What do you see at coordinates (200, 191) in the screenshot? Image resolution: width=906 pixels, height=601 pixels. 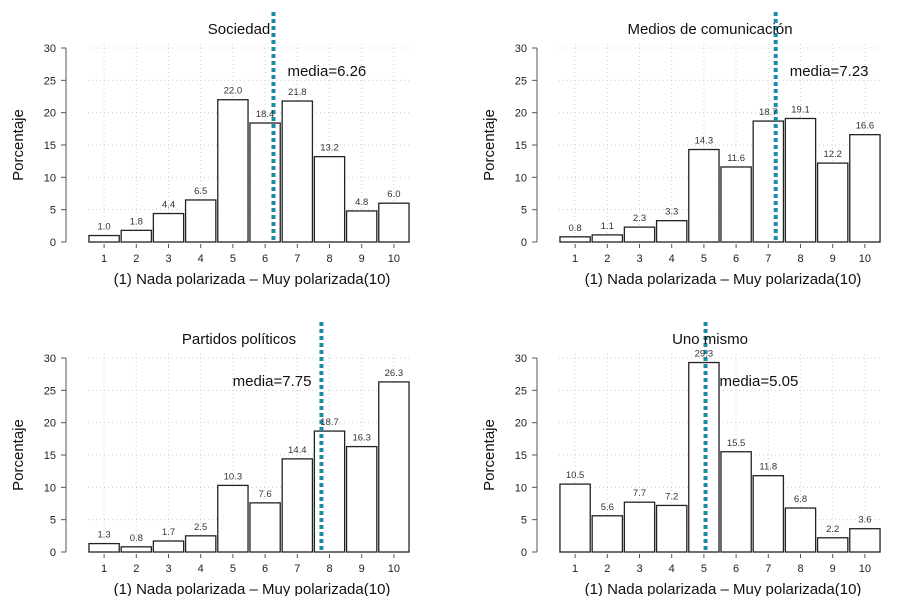 I see `data-label: 6.5` at bounding box center [200, 191].